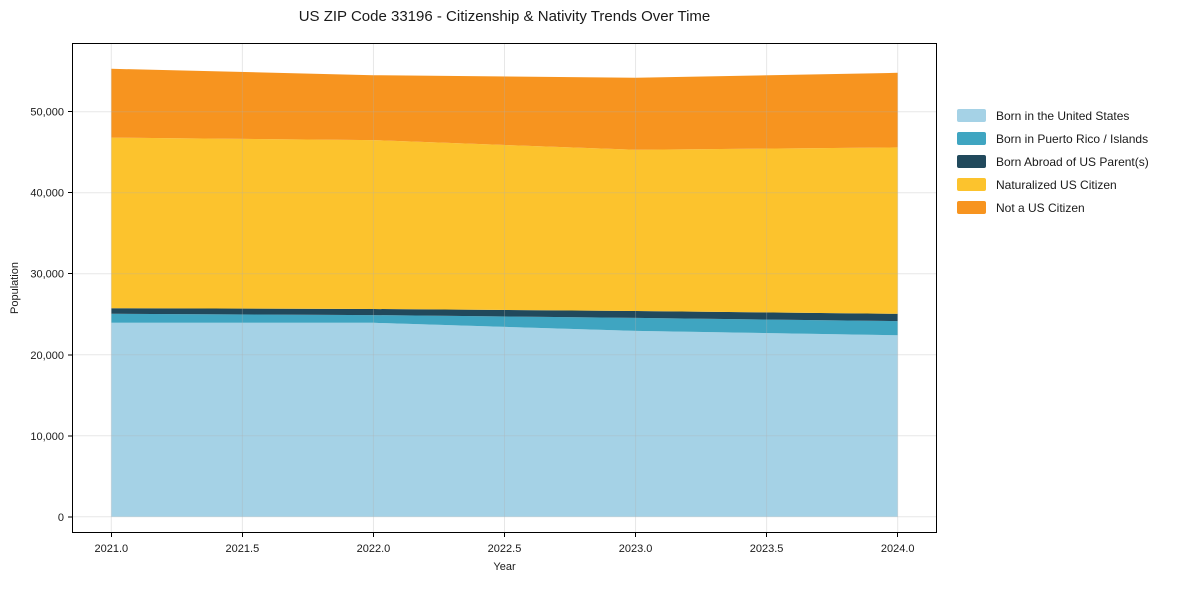 This screenshot has width=1189, height=590. What do you see at coordinates (1040, 207) in the screenshot?
I see `legend-label: Not a US Citizen` at bounding box center [1040, 207].